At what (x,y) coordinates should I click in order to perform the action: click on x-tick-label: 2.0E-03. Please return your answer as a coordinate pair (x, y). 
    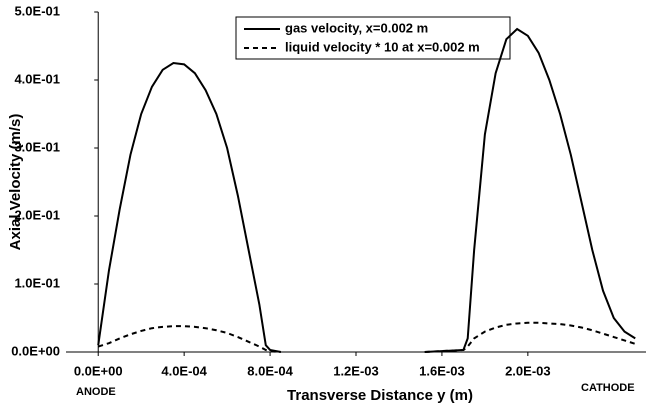
    Looking at the image, I should click on (528, 370).